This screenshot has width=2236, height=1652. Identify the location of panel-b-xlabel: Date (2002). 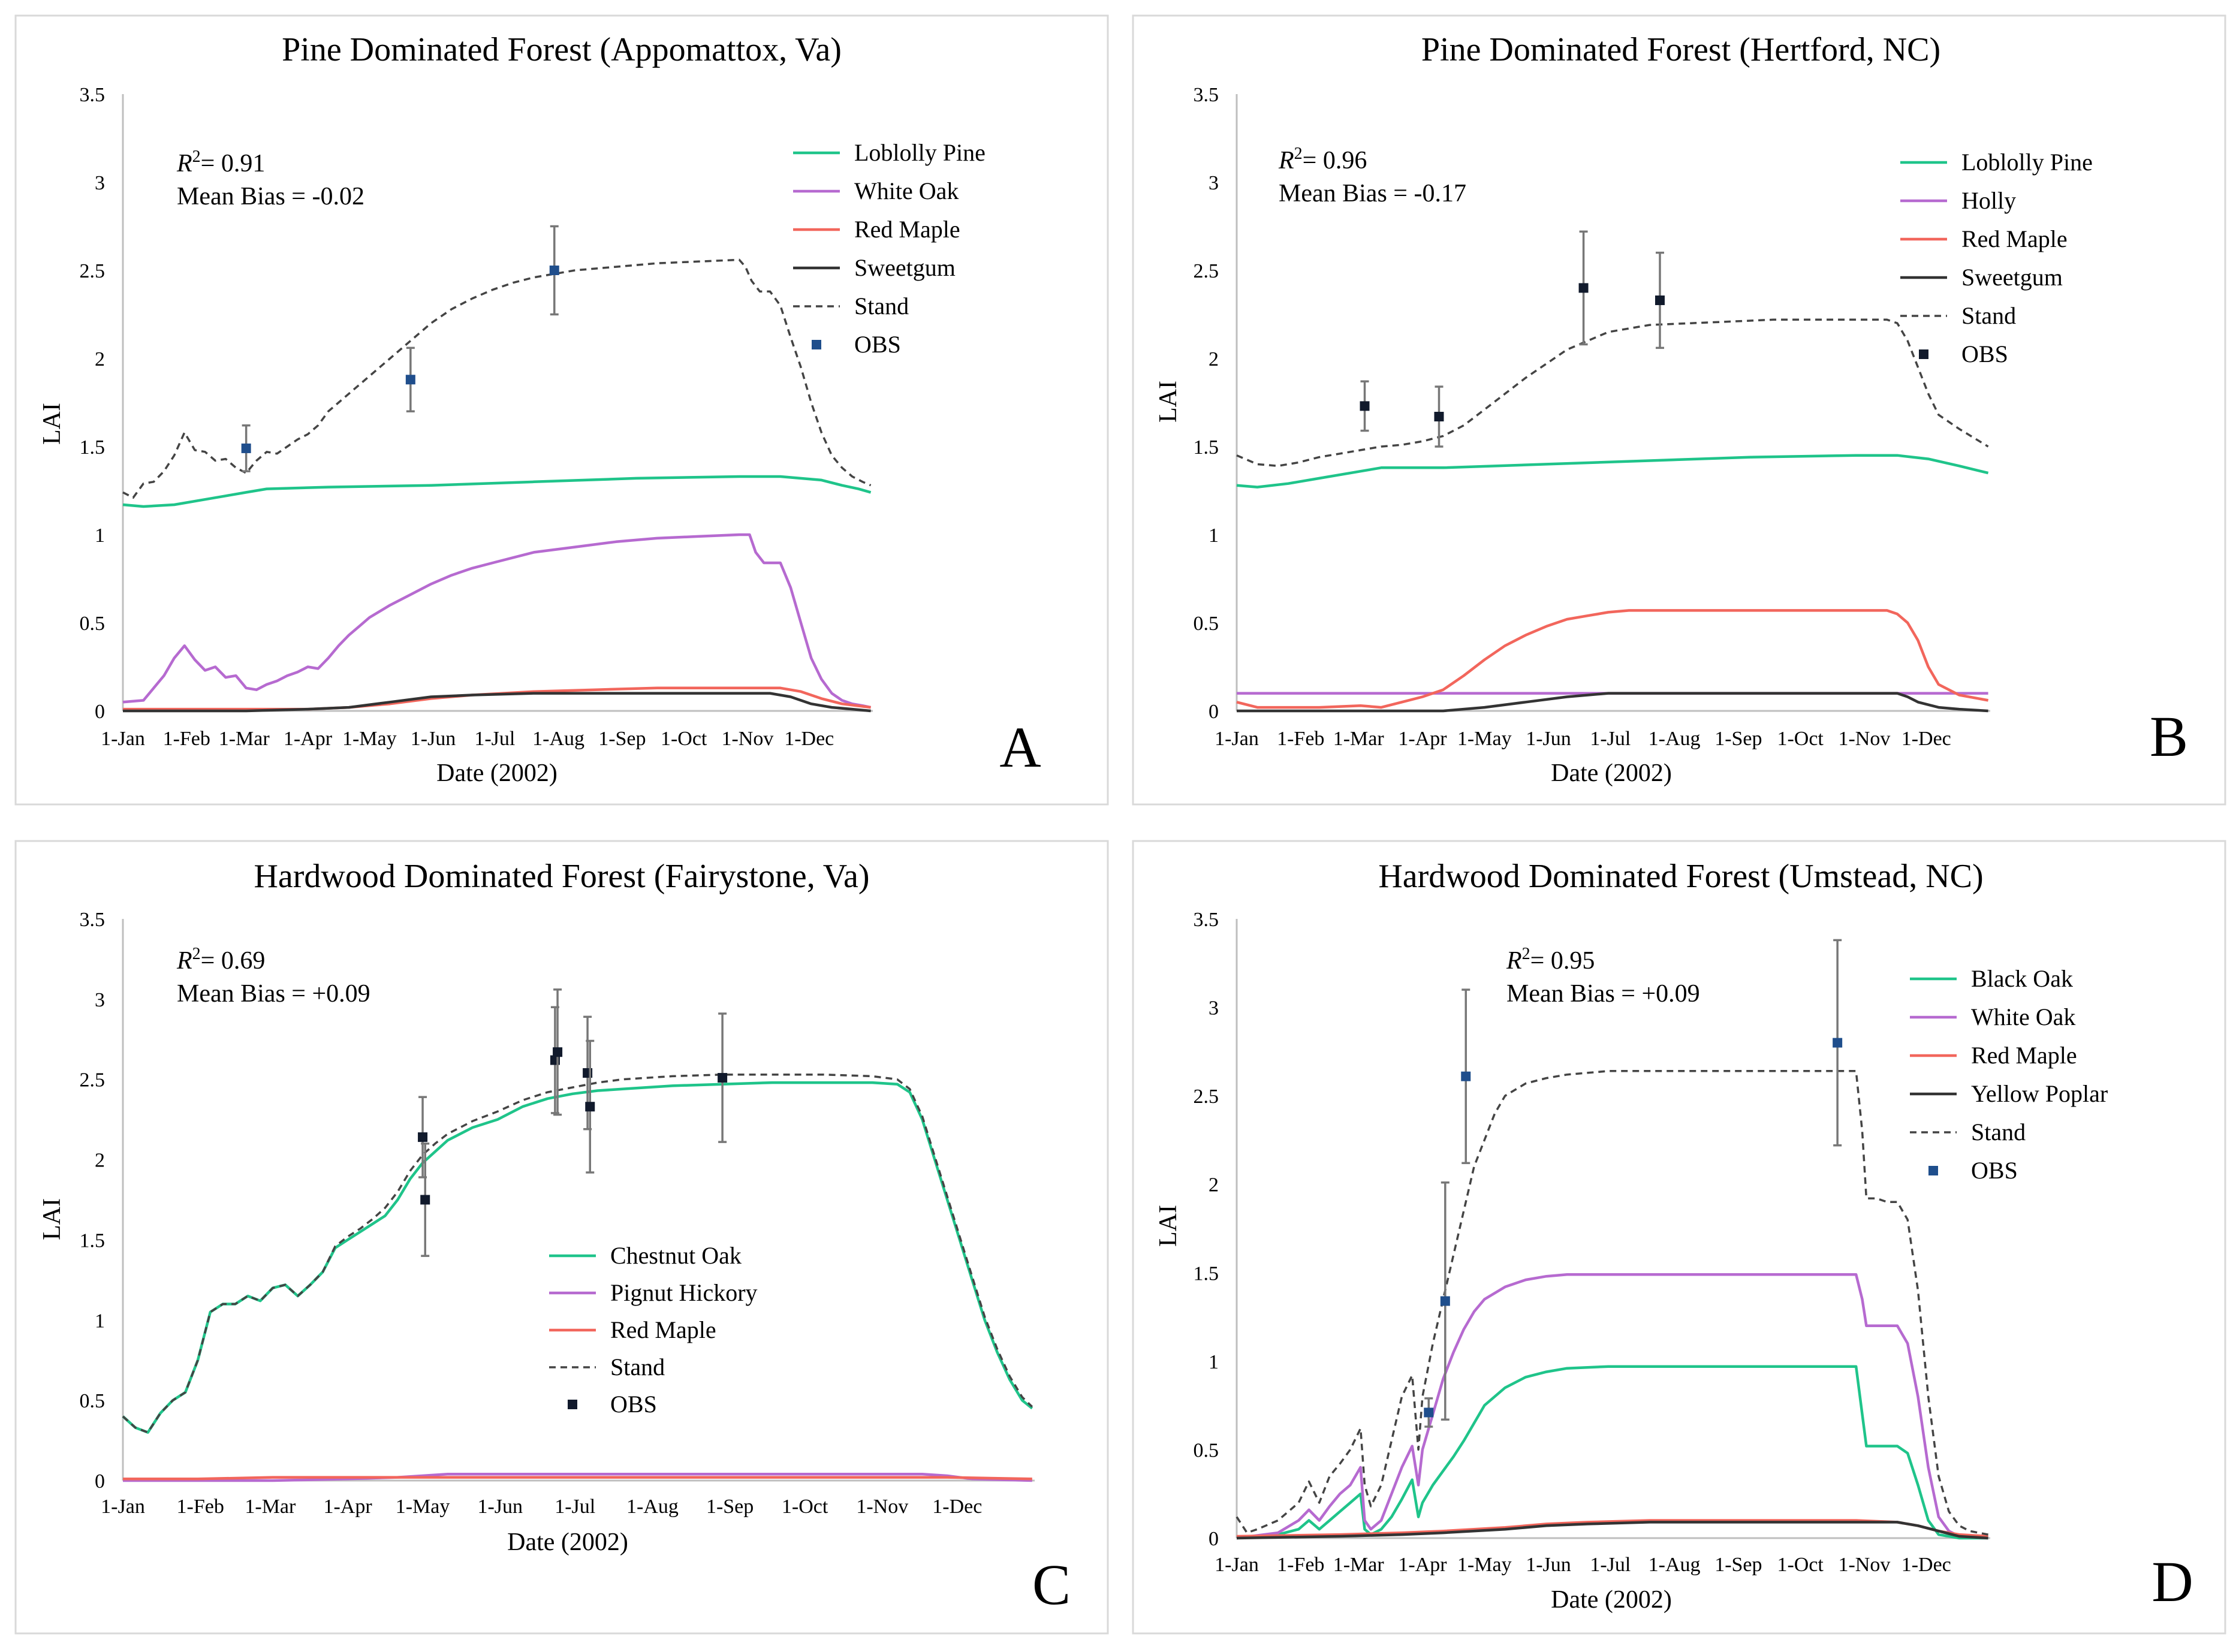
(1611, 773).